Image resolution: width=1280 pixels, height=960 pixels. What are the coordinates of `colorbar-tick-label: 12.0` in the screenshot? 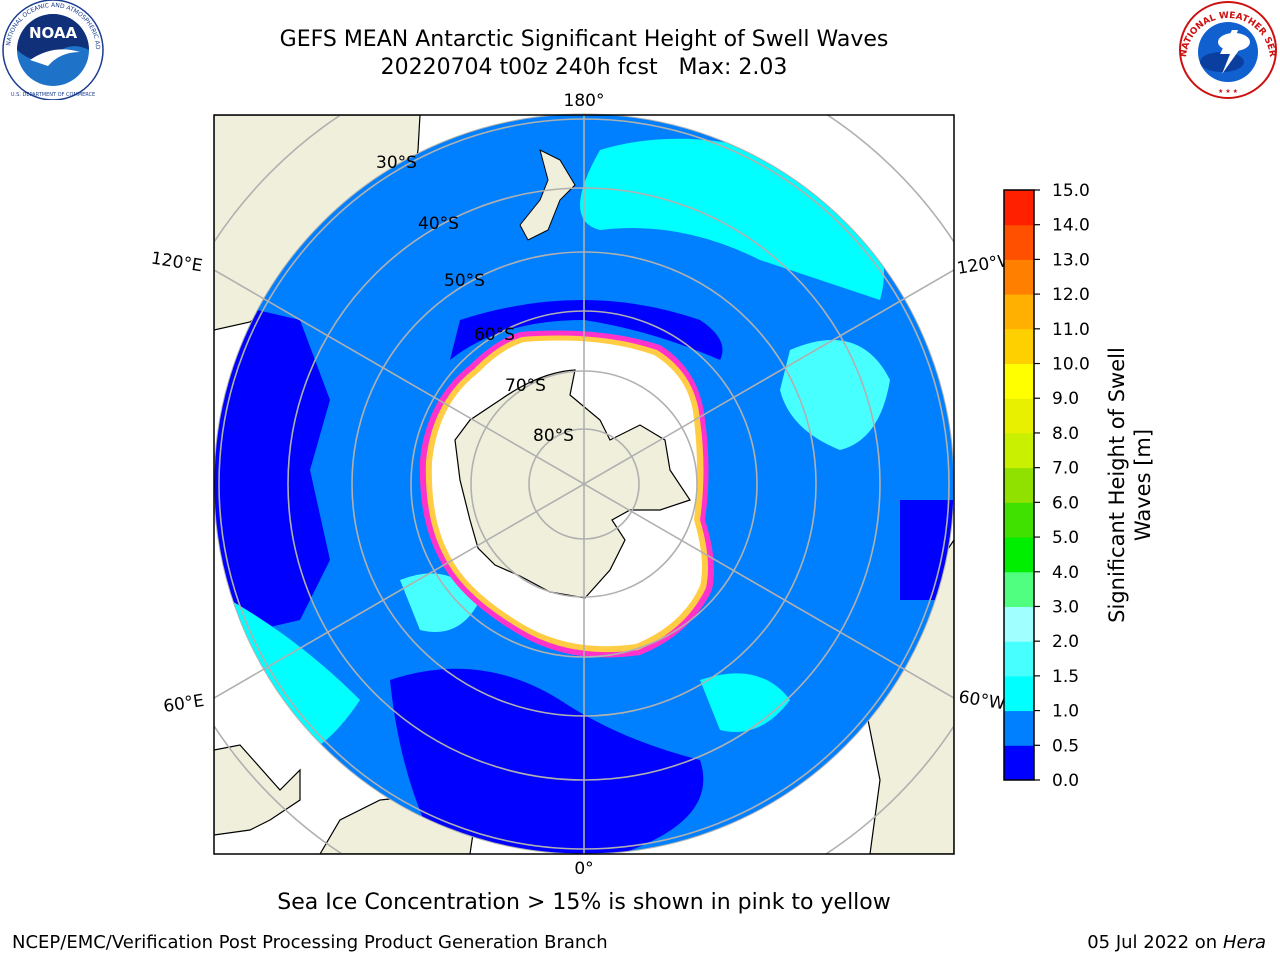 It's located at (1071, 295).